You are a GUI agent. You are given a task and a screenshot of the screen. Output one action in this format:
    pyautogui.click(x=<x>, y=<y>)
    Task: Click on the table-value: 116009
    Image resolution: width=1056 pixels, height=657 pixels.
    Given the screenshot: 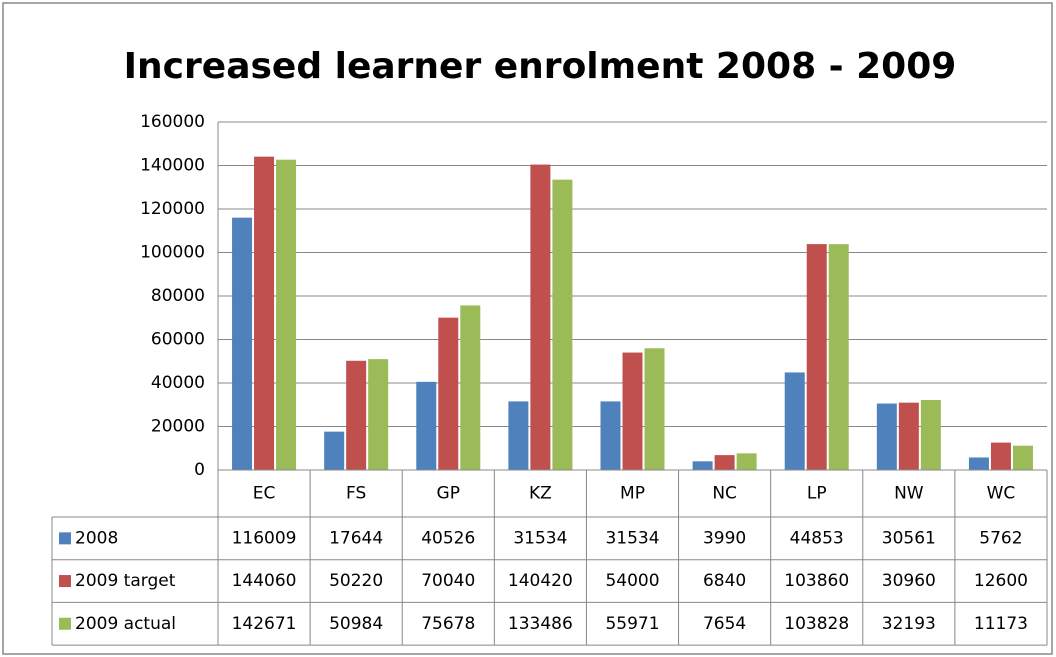 What is the action you would take?
    pyautogui.click(x=264, y=538)
    